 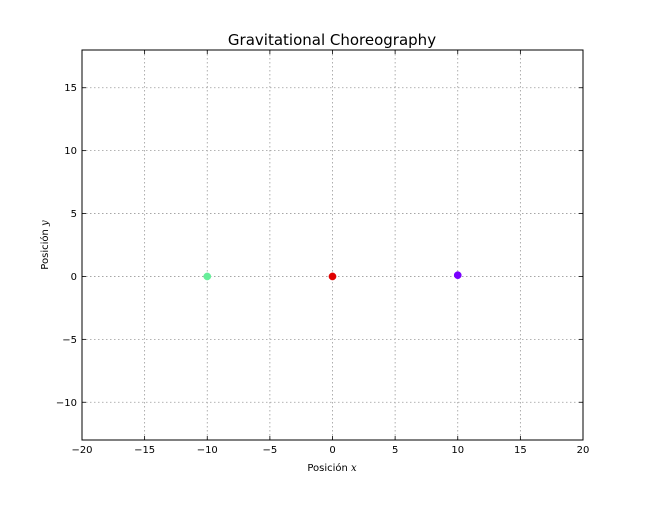 I want to click on y-axis-label-variable: y, so click(x=45, y=223).